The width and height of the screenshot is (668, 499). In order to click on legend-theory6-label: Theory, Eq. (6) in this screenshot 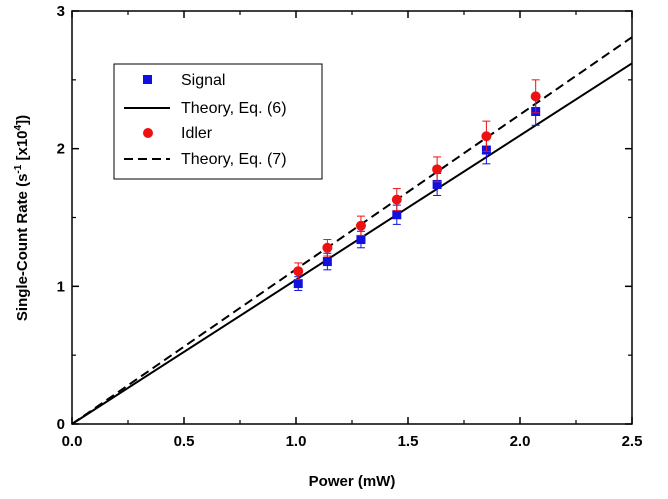, I will do `click(234, 108)`.